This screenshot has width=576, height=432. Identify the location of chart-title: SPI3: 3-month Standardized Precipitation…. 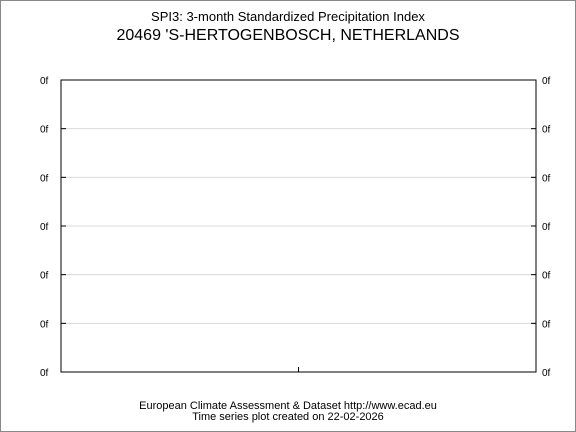
(288, 16).